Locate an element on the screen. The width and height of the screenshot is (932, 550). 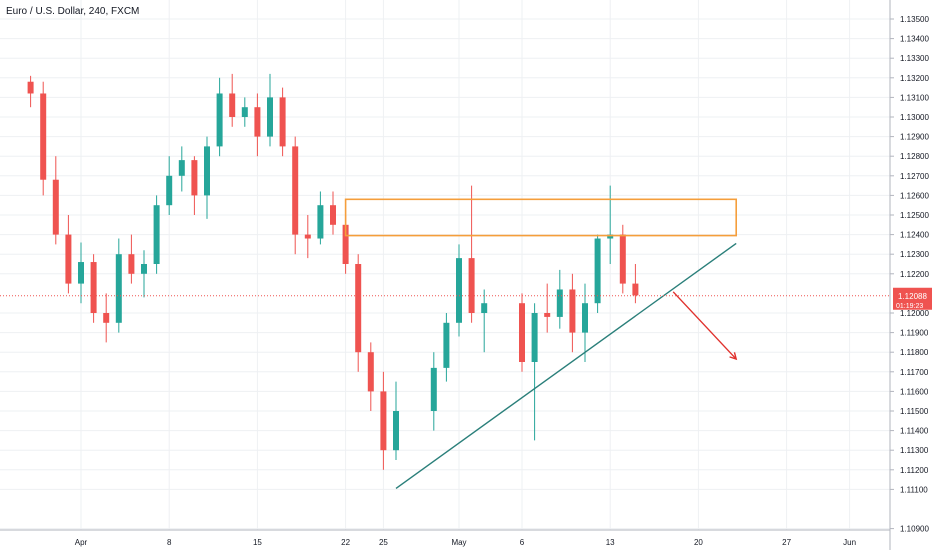
y-tick-label: 1.13200 is located at coordinates (914, 78).